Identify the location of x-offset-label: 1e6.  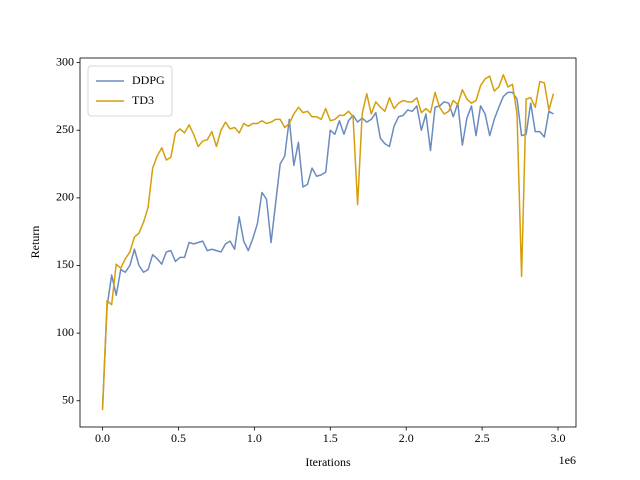
(567, 460).